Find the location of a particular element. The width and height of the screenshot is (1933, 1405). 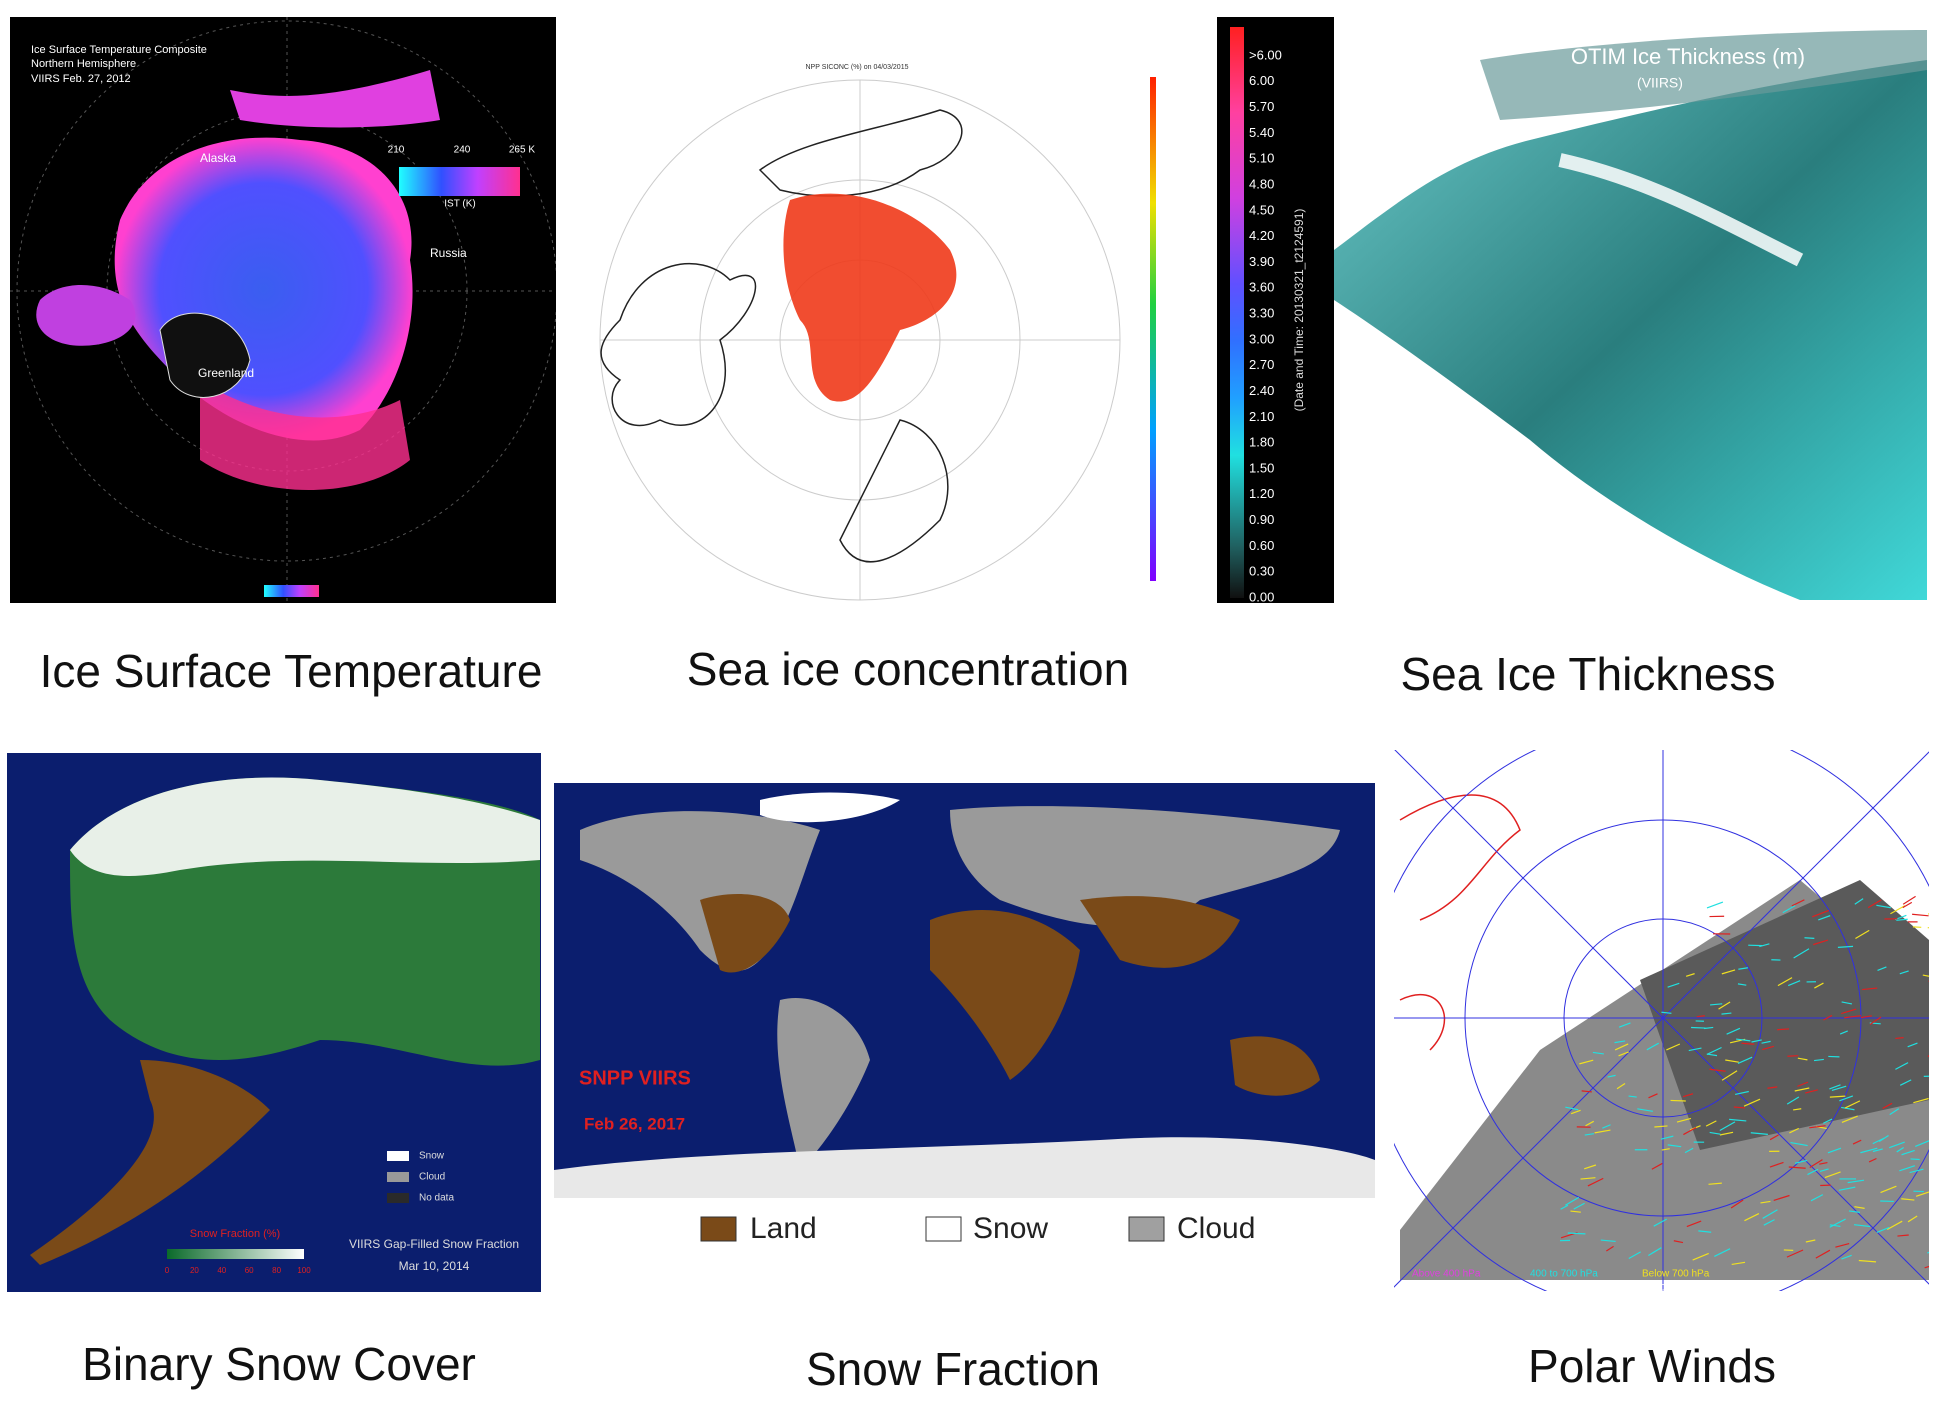

legend-label: Snow is located at coordinates (432, 1156).